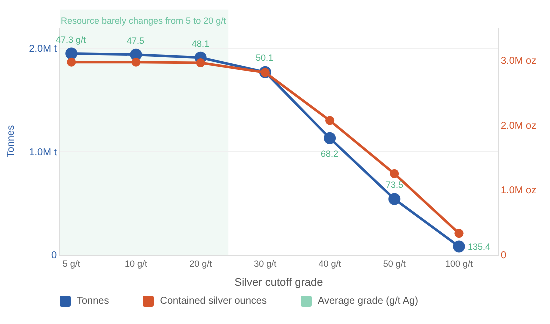 The image size is (550, 324). I want to click on annotation: 68.2, so click(330, 154).